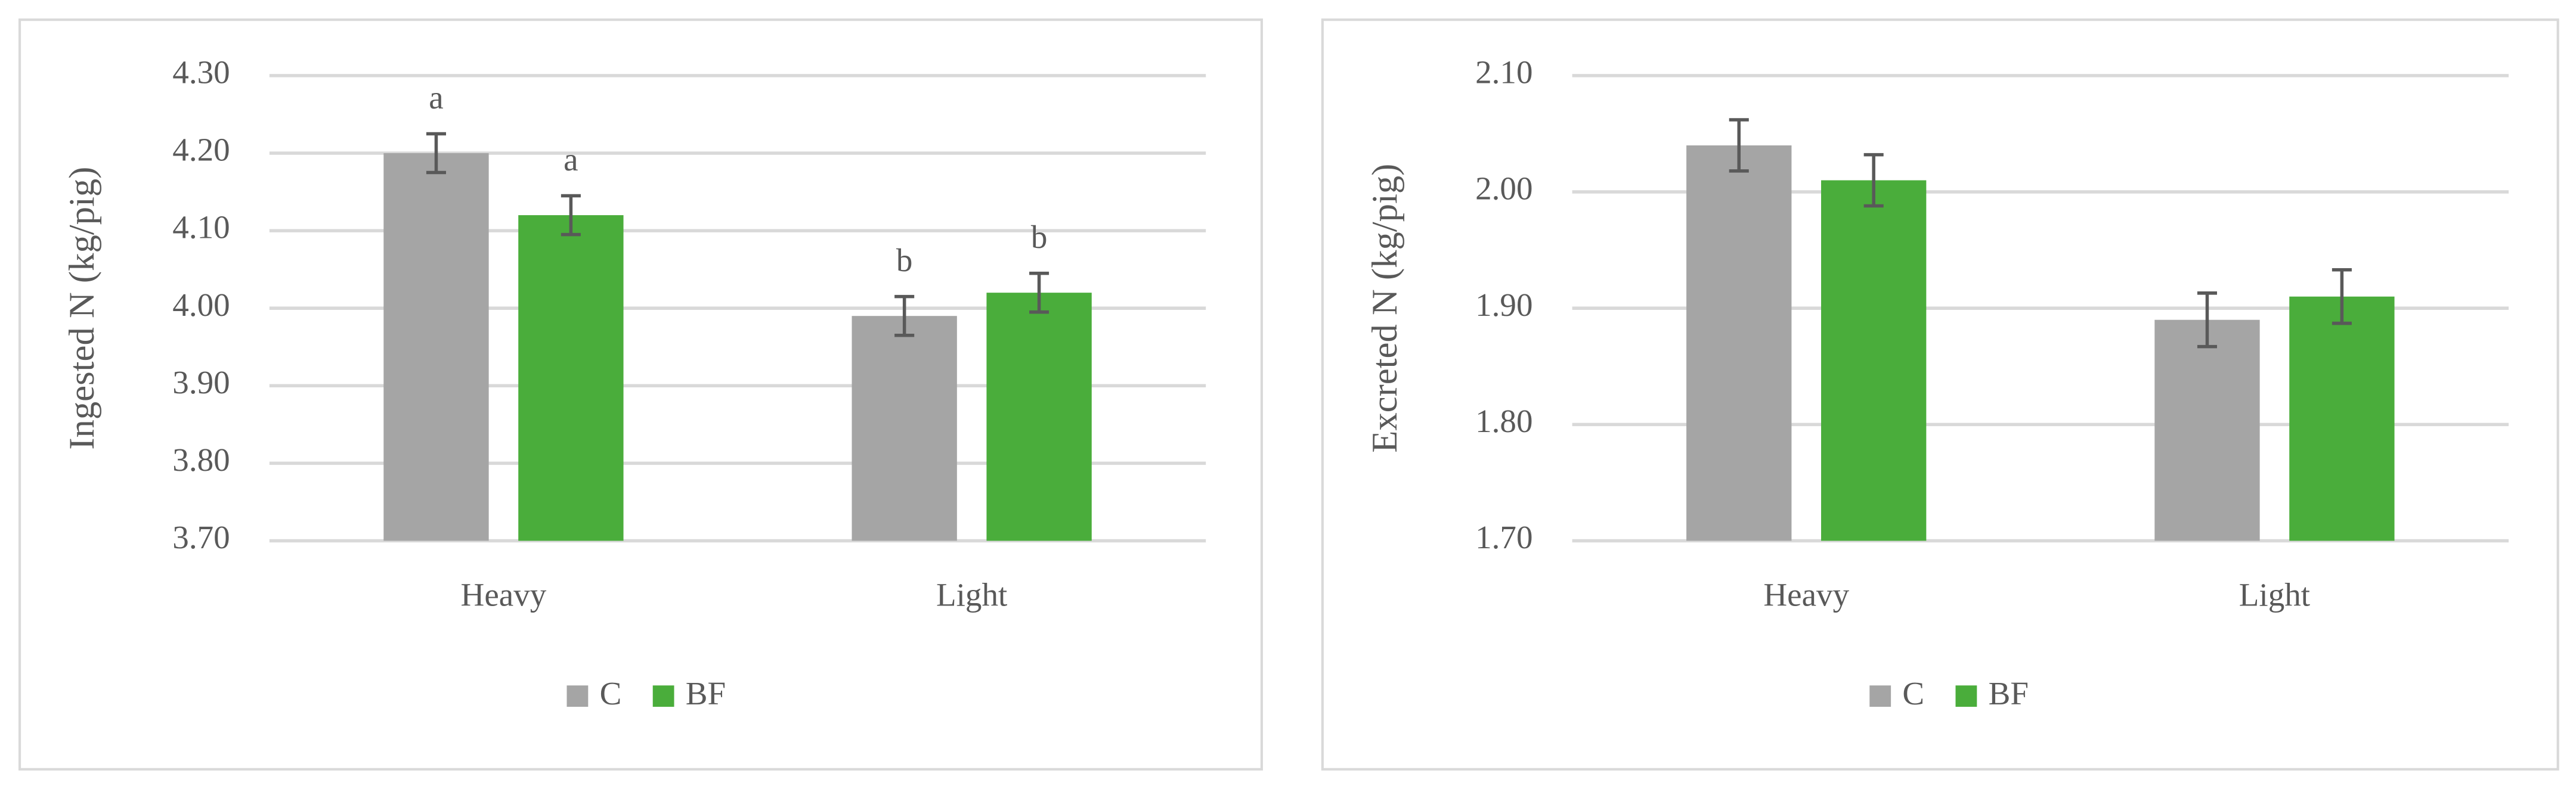  I want to click on y-tick-label: 1.80, so click(1504, 421).